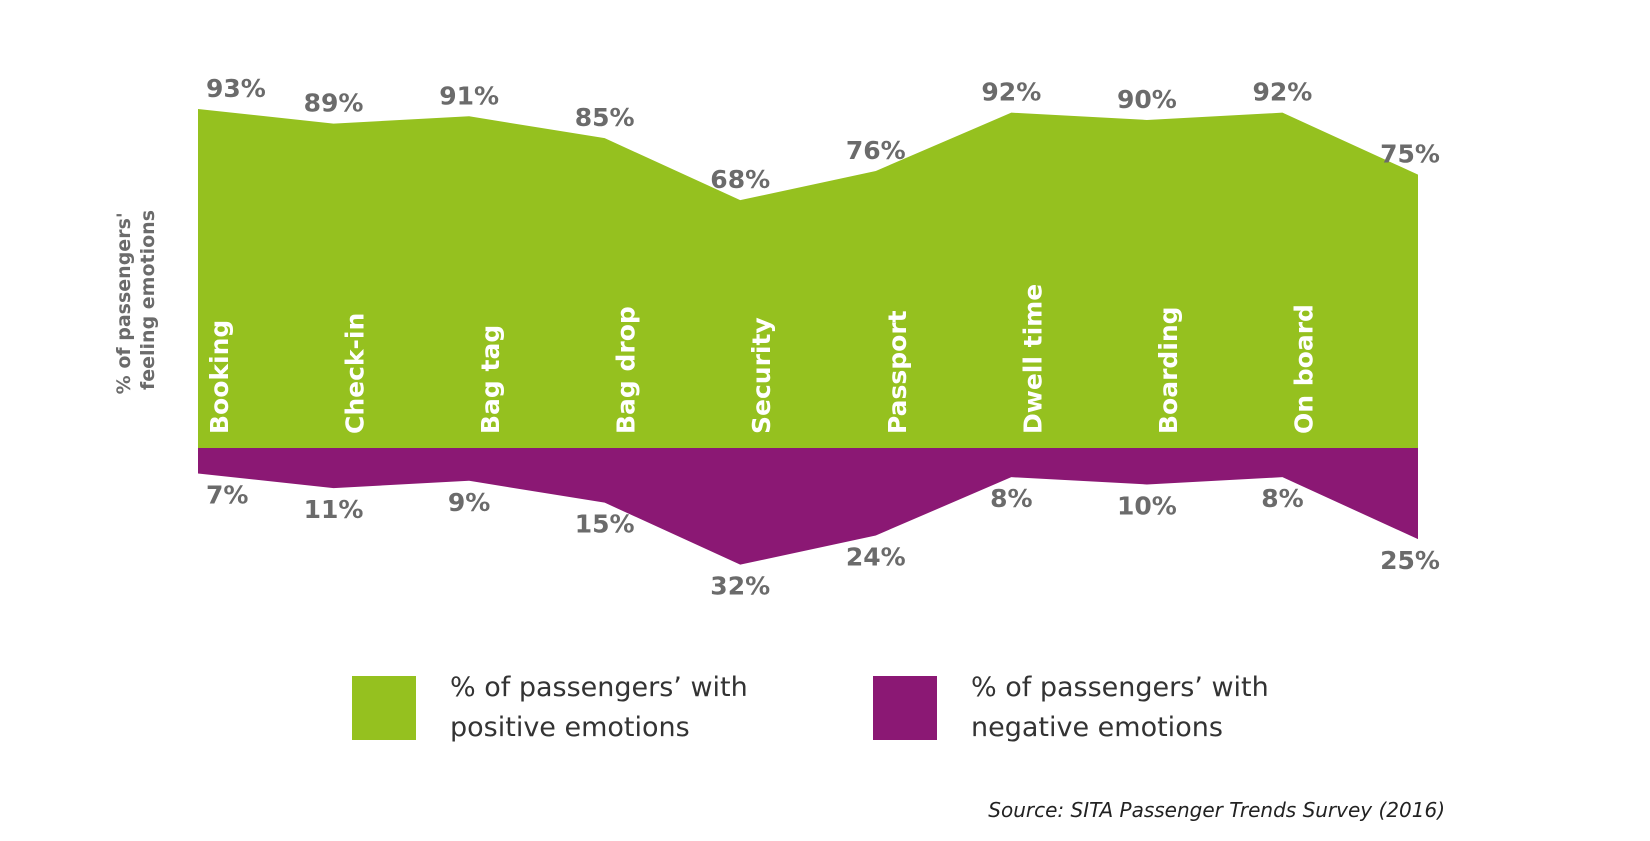 The image size is (1650, 841). I want to click on category-label-booking: Booking, so click(219, 377).